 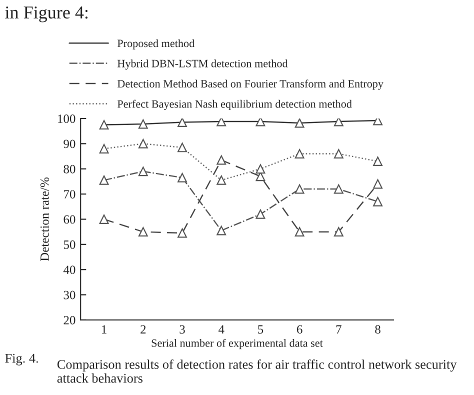 I want to click on y-tick-label: 40, so click(x=69, y=270).